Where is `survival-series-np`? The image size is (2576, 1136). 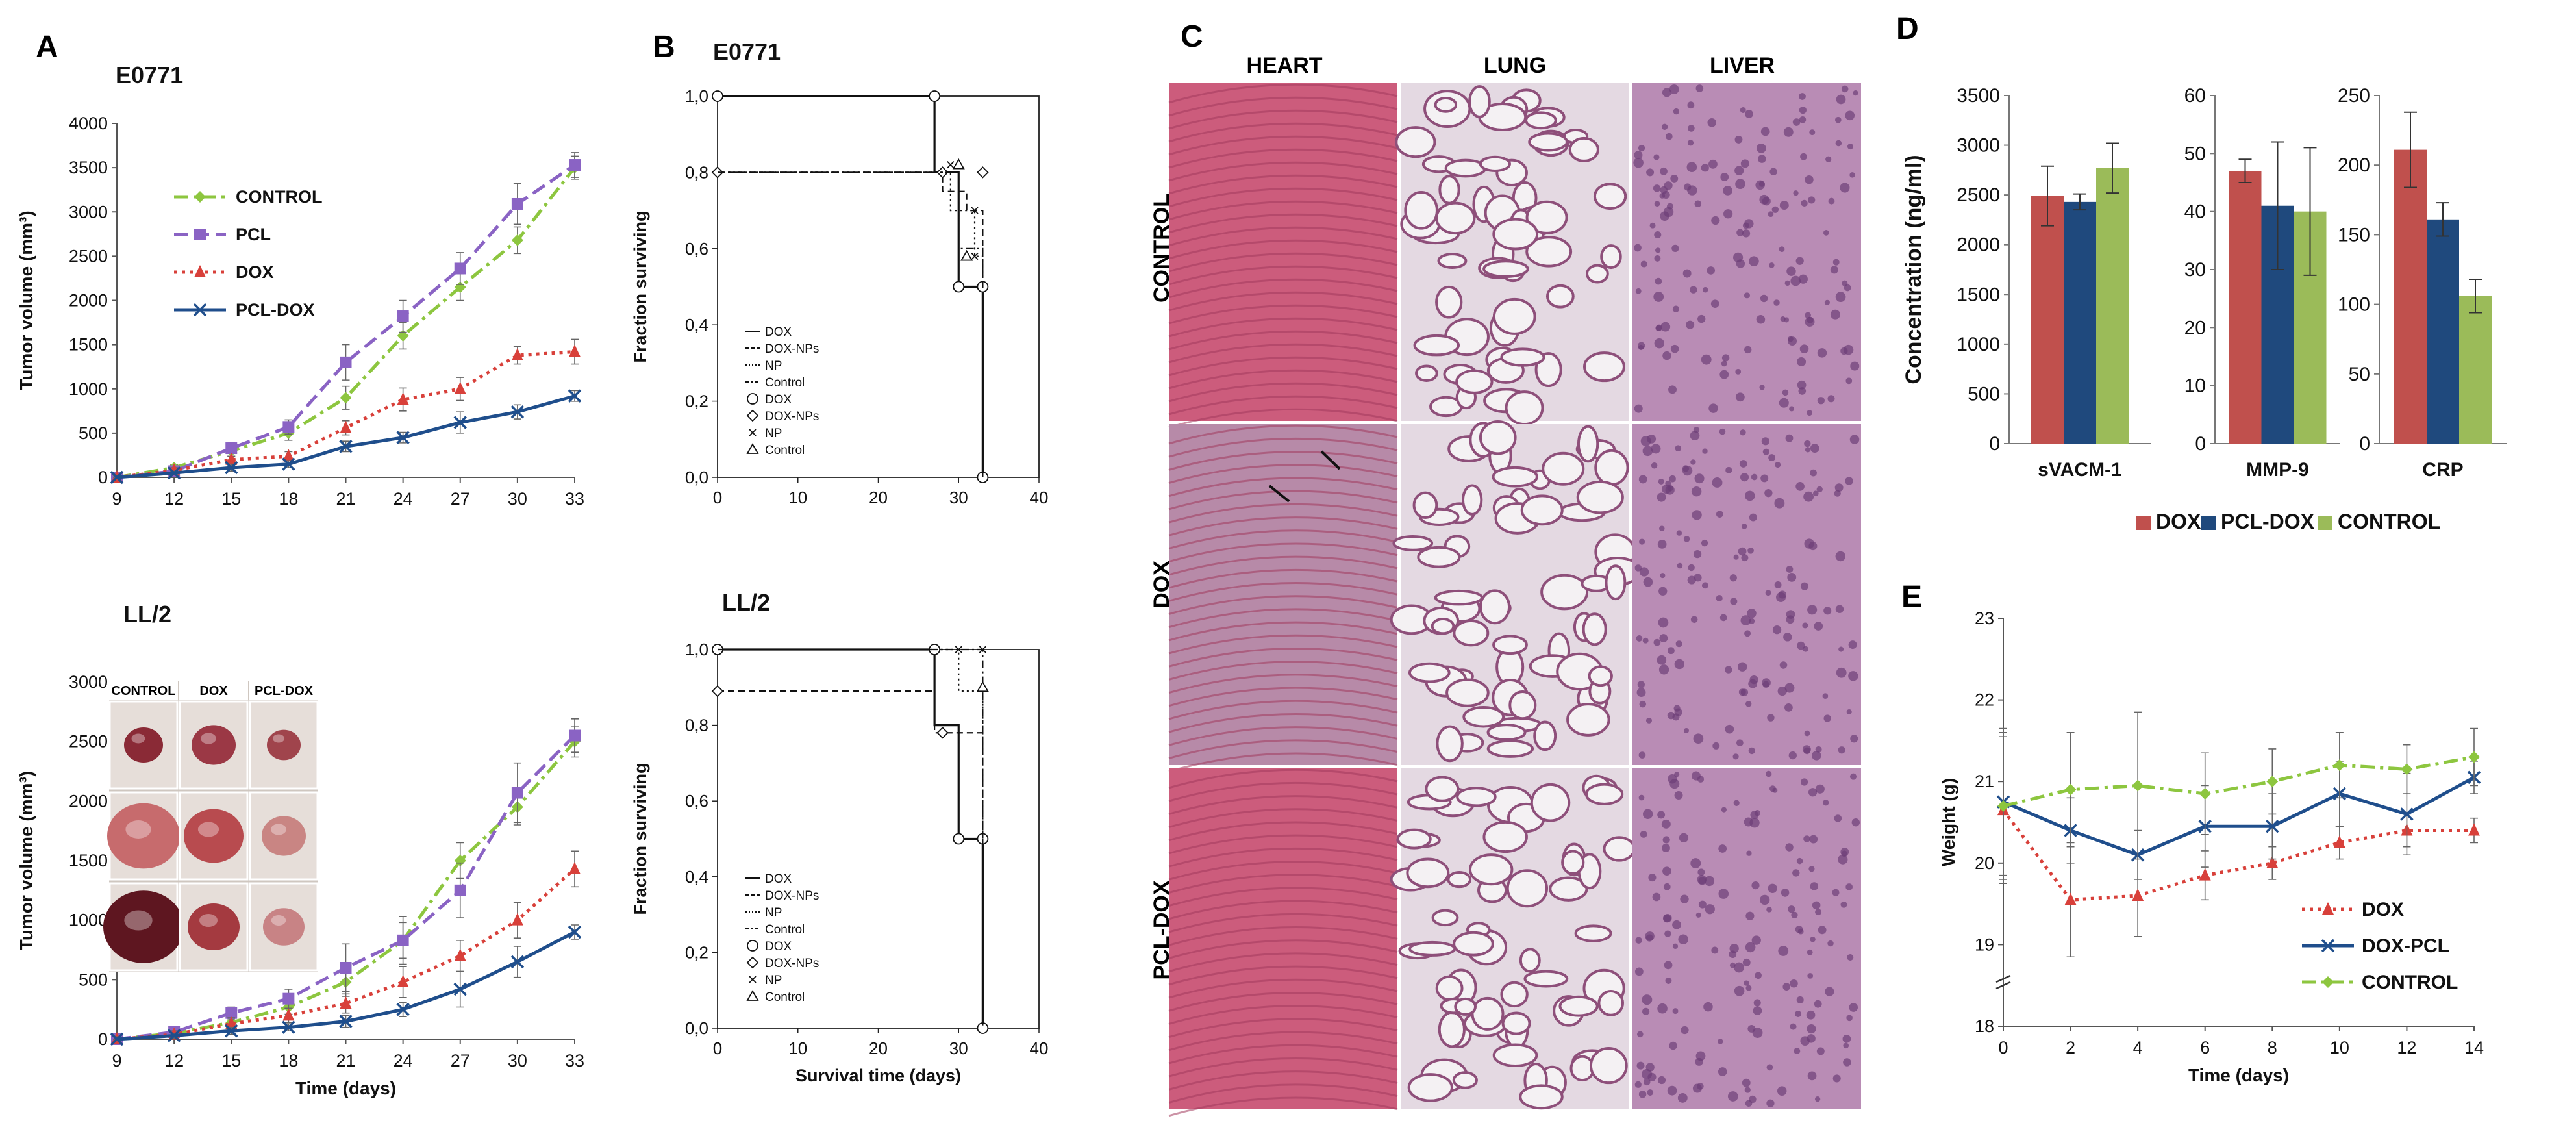
survival-series-np is located at coordinates (852, 837).